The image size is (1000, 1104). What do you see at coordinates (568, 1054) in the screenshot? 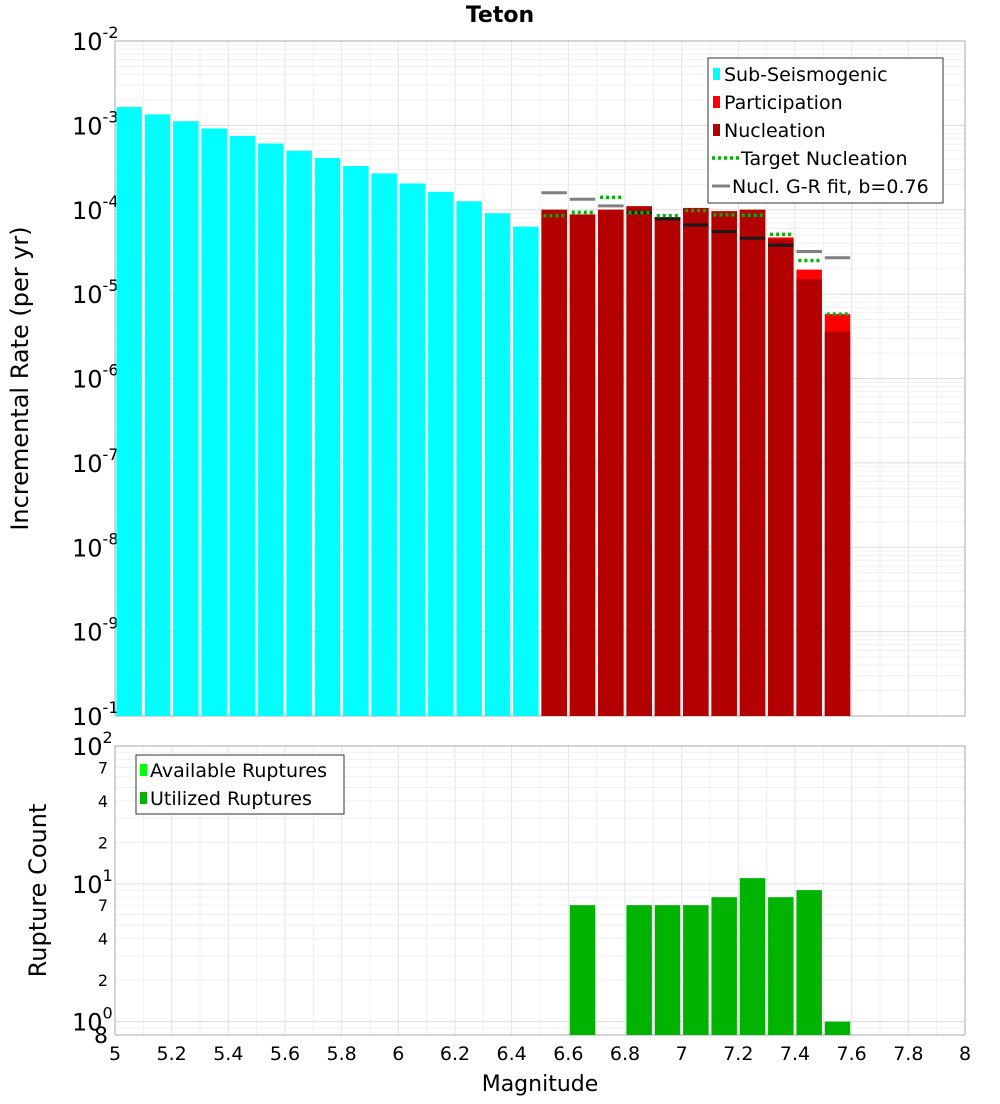
I see `x-tick-label: 6.6` at bounding box center [568, 1054].